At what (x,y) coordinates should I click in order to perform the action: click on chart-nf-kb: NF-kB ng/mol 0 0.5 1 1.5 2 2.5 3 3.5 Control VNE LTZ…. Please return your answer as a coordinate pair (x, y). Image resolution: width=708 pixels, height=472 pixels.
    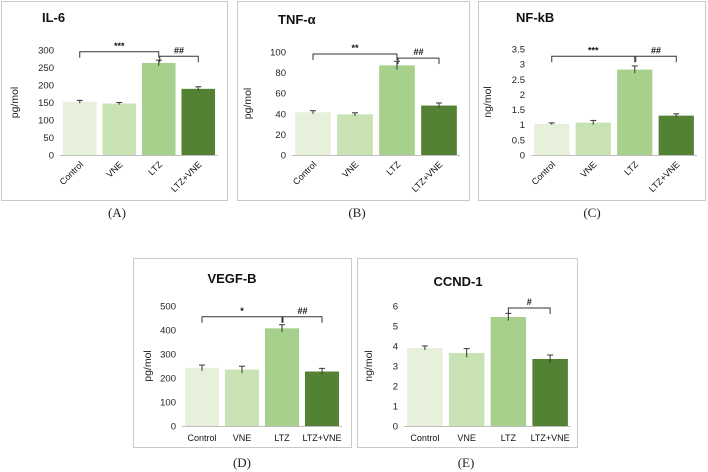
    Looking at the image, I should click on (589, 102).